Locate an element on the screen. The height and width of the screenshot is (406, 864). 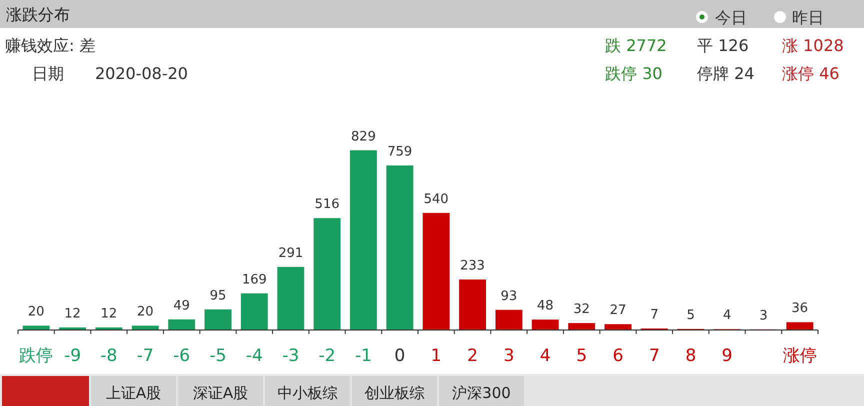
x-tick-label: 3 is located at coordinates (508, 356).